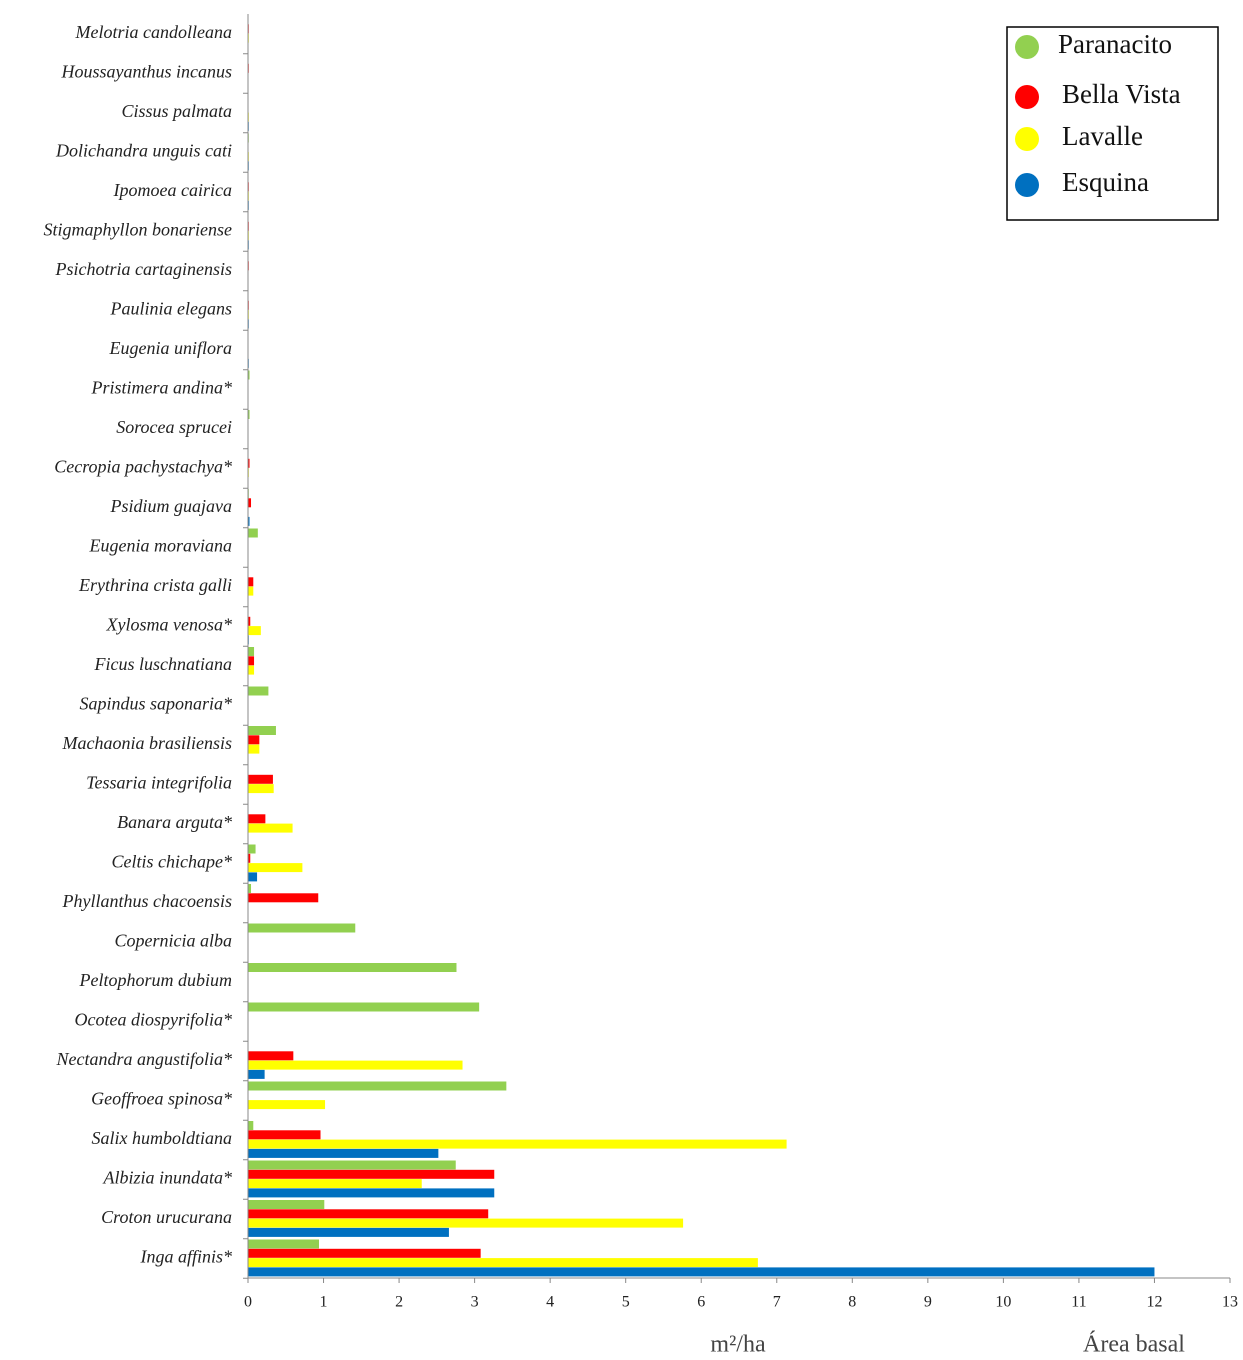 Image resolution: width=1243 pixels, height=1360 pixels. What do you see at coordinates (147, 72) in the screenshot?
I see `category-label: Houssayanthus incanus` at bounding box center [147, 72].